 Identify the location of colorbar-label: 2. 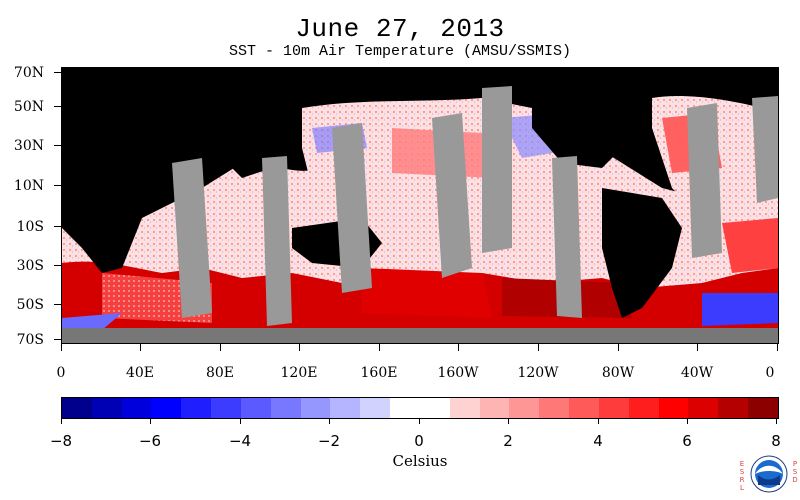
(508, 441).